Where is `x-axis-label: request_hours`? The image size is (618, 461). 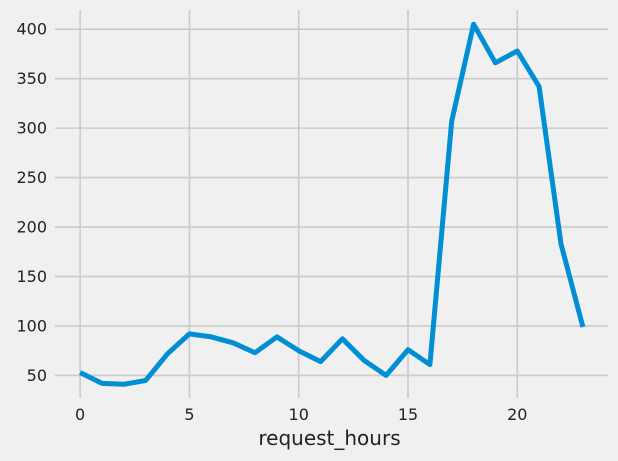
x-axis-label: request_hours is located at coordinates (329, 438).